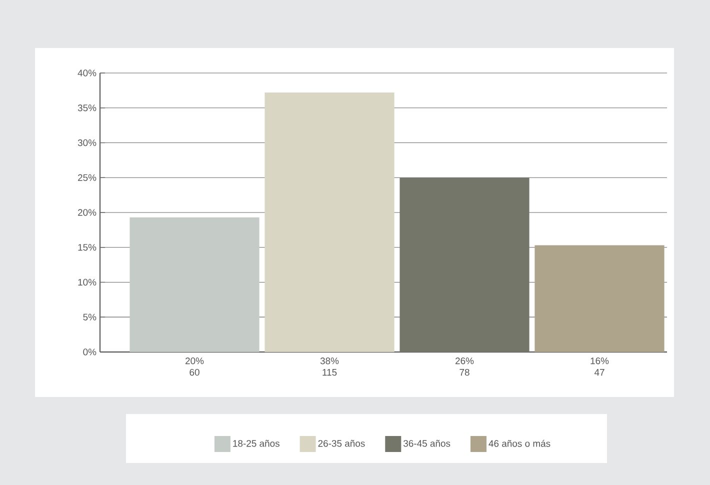  I want to click on x-tick-label: 16% 47, so click(599, 367).